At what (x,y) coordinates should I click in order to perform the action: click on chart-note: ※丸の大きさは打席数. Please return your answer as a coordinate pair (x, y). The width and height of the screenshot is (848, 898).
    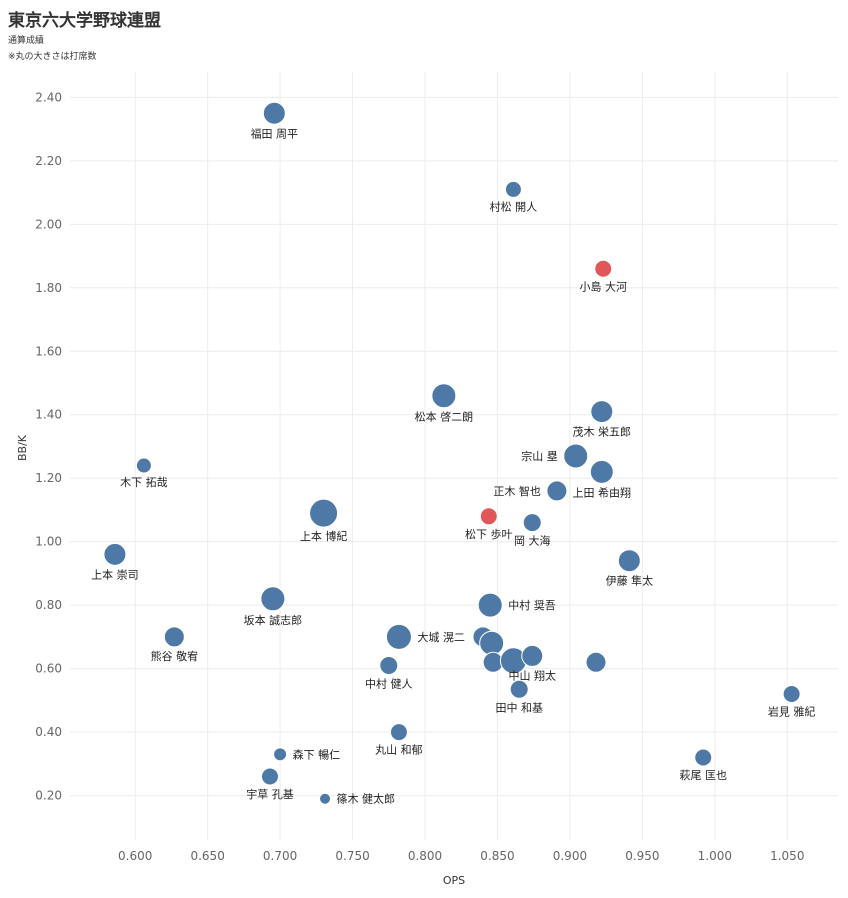
    Looking at the image, I should click on (52, 57).